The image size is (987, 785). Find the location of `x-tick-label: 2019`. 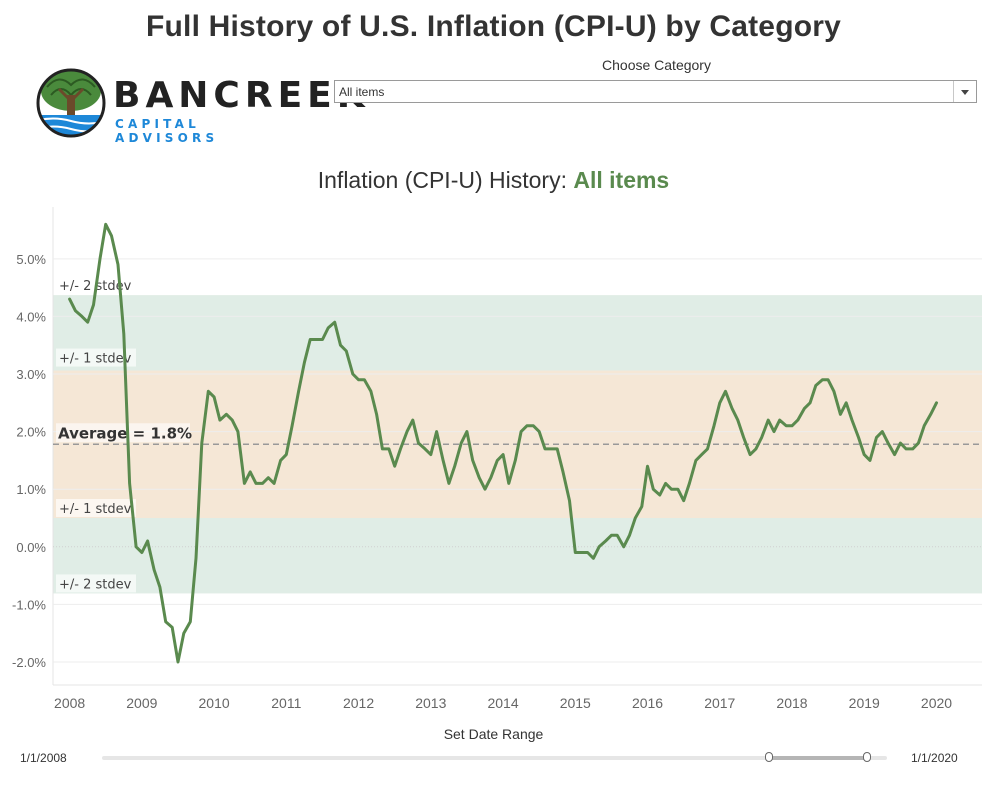

x-tick-label: 2019 is located at coordinates (864, 703).